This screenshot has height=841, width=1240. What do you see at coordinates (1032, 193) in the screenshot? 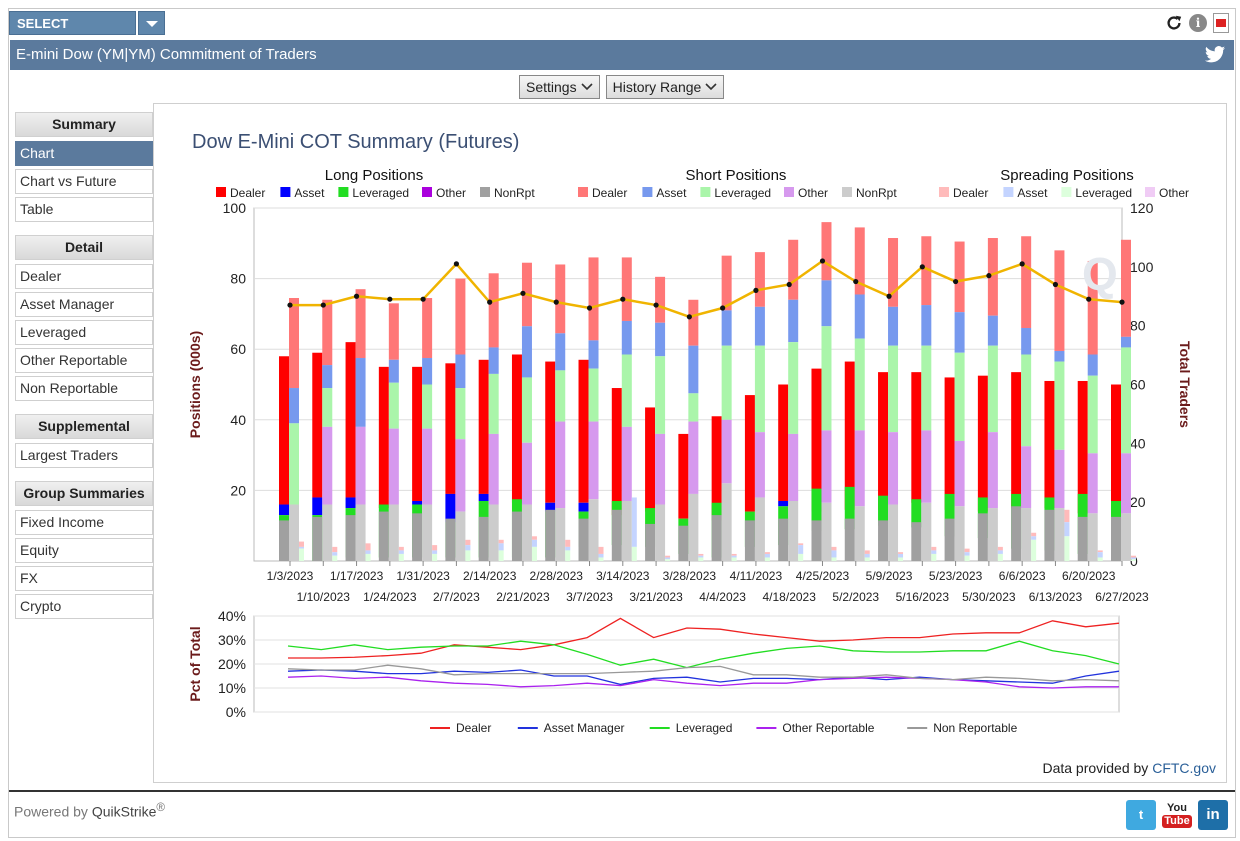
I see `legend-label-spread: Asset` at bounding box center [1032, 193].